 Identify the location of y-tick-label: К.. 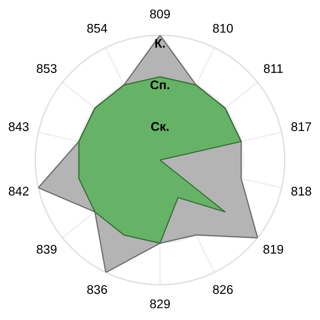
(160, 43).